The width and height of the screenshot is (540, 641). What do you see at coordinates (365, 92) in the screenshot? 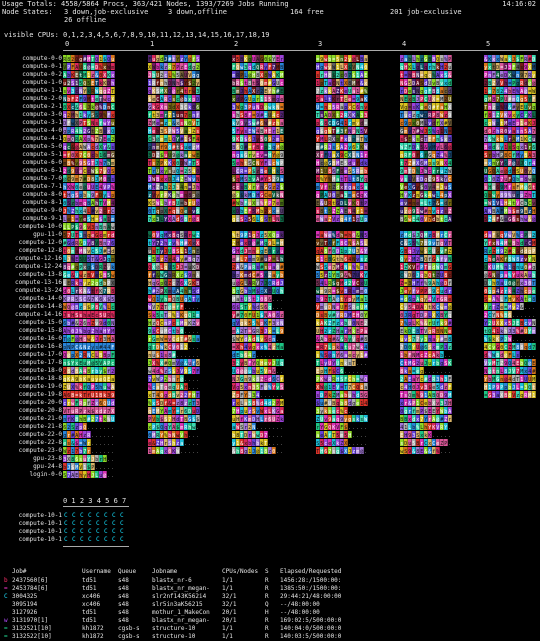
I see `cpu-cell-glyph: %` at bounding box center [365, 92].